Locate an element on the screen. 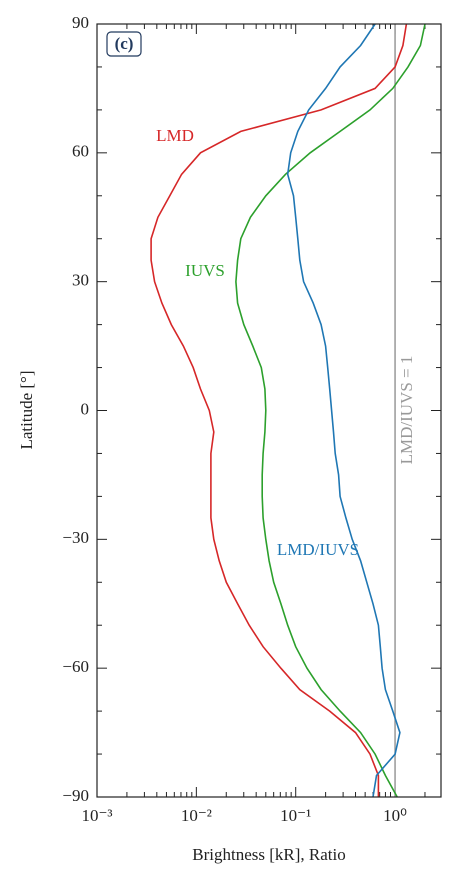  x-tick-label: 10⁰ is located at coordinates (395, 815).